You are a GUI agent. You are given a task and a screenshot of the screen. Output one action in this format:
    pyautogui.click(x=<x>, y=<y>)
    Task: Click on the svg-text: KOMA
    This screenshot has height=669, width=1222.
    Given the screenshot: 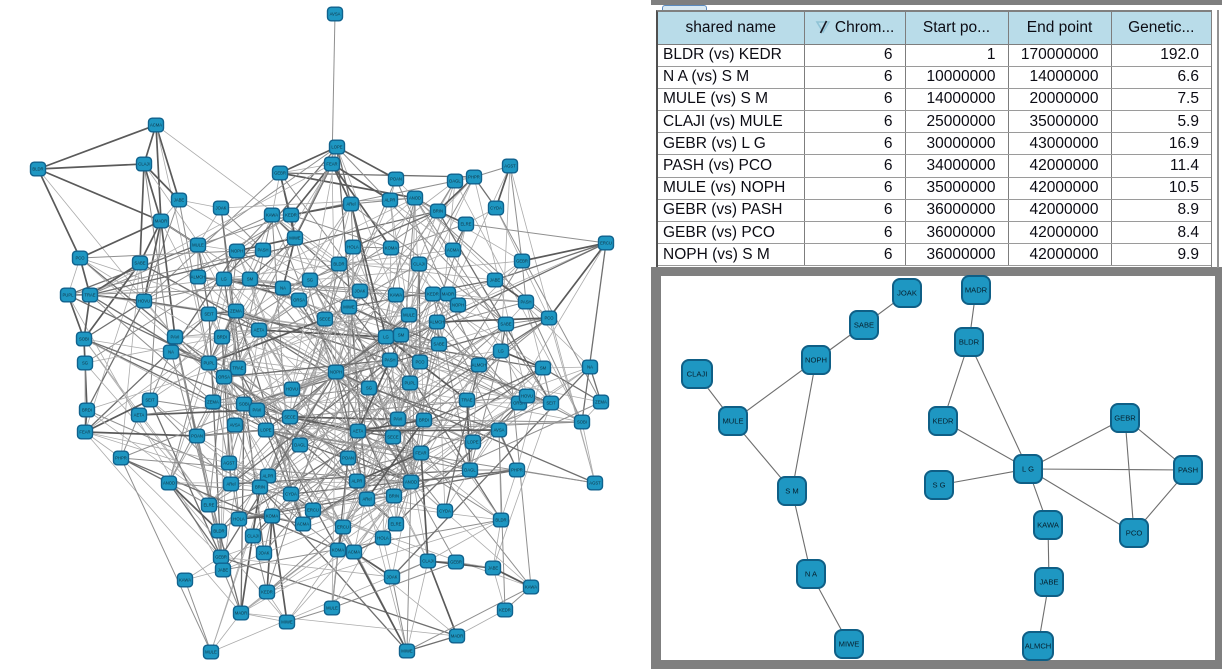 What is the action you would take?
    pyautogui.click(x=272, y=516)
    